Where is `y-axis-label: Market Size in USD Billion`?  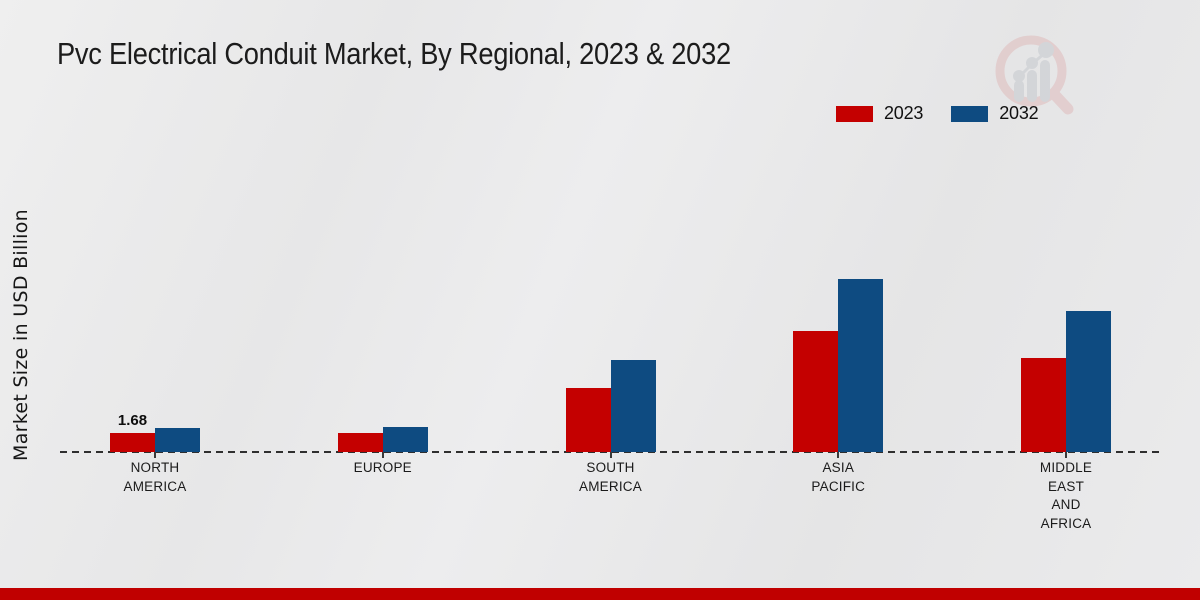
y-axis-label: Market Size in USD Billion is located at coordinates (21, 335).